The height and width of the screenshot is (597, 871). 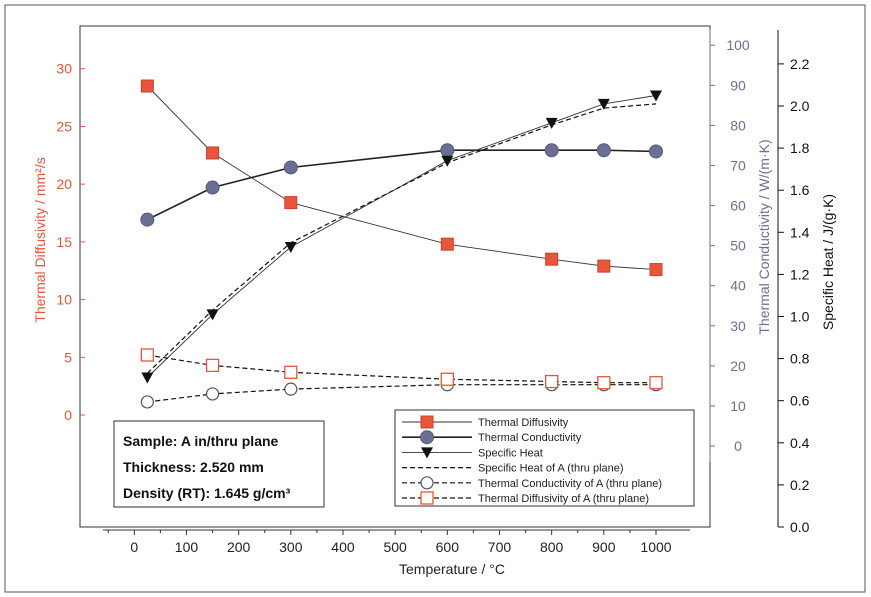 I want to click on x-tick-label: 800, so click(x=552, y=547).